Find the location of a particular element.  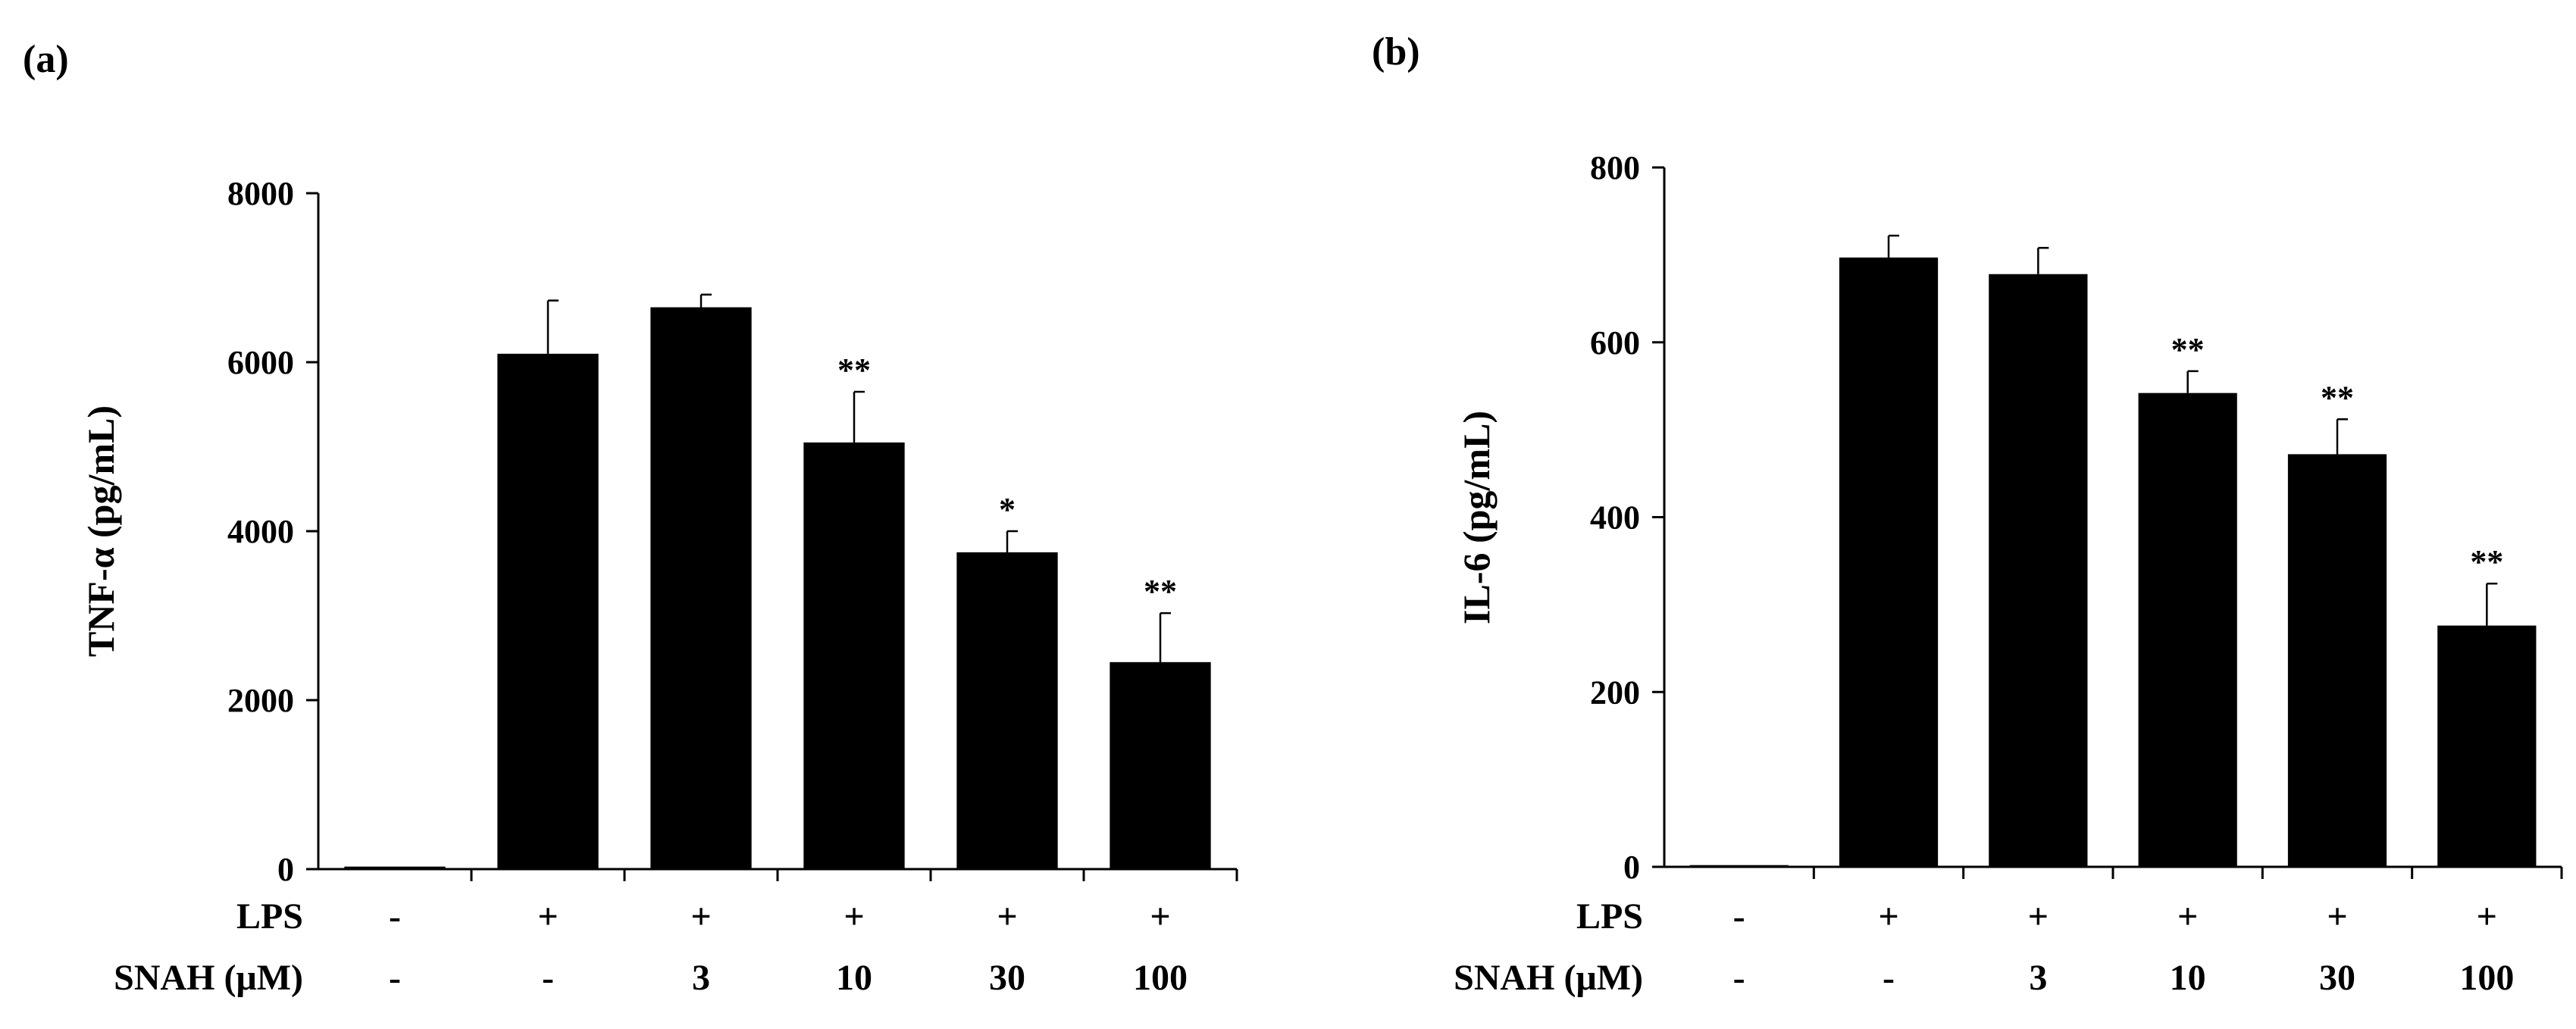

panel-b-label: (b) is located at coordinates (1396, 52).